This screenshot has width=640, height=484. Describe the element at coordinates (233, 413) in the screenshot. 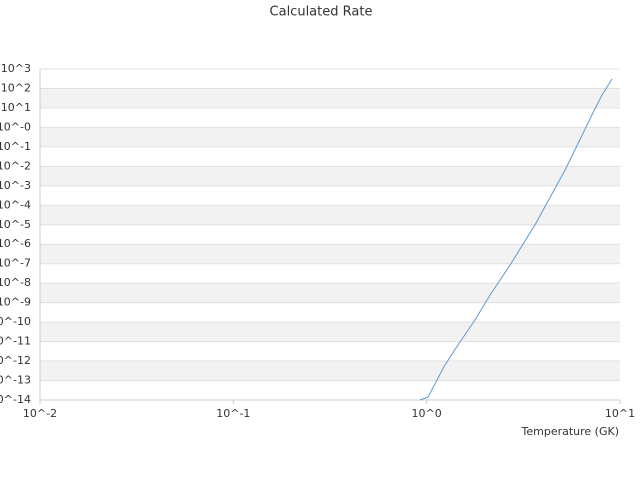

I see `x-tick-label: 10^-1` at that location.